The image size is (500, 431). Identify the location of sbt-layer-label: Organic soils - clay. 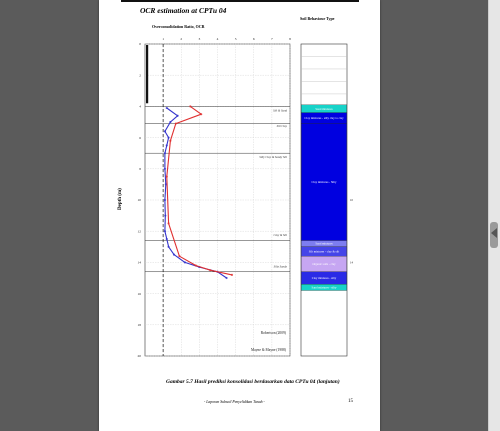
(324, 264).